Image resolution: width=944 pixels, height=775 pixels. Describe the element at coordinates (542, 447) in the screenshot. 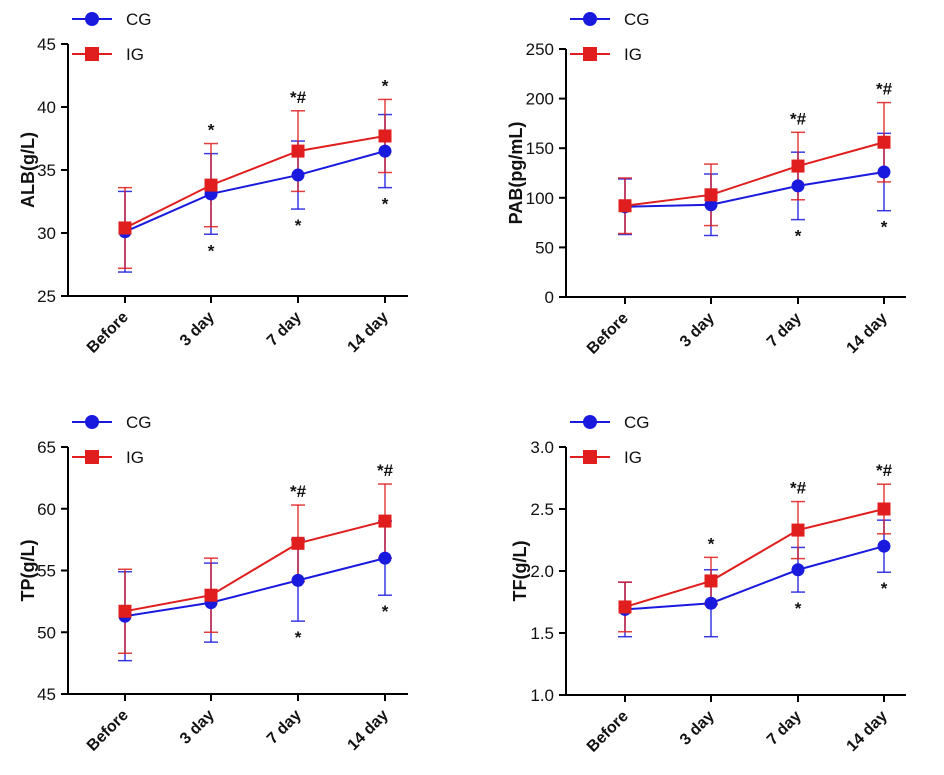

I see `y-tick-label: 3.0` at that location.